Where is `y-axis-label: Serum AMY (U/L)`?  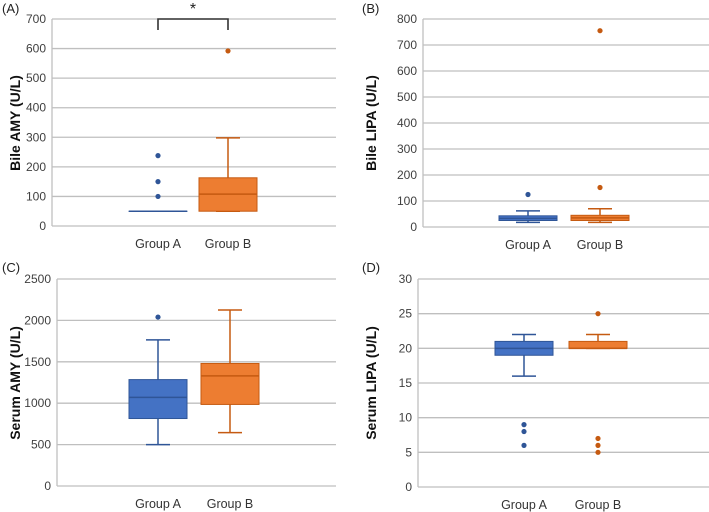
y-axis-label: Serum AMY (U/L) is located at coordinates (15, 383).